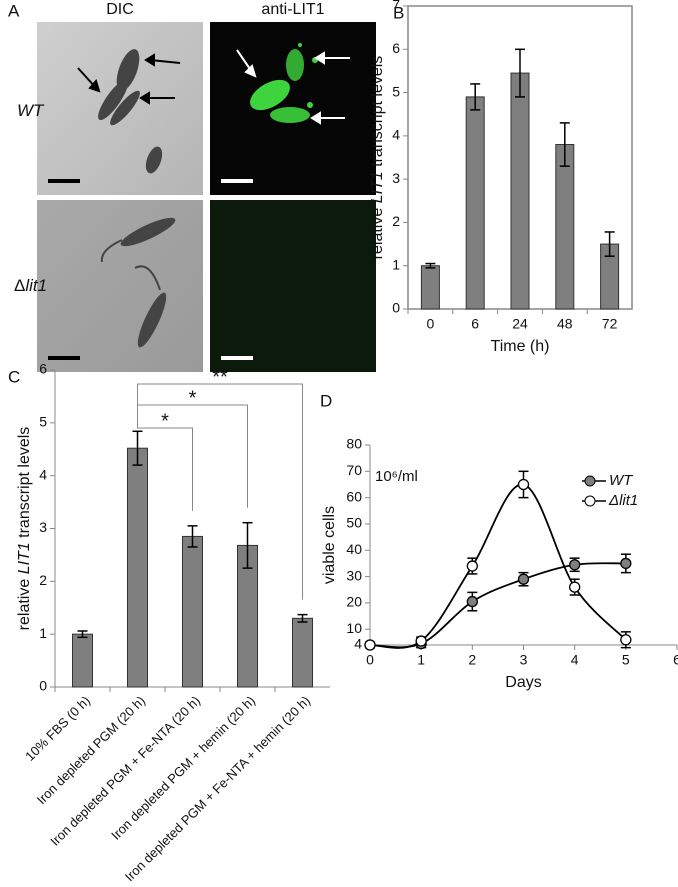  Describe the element at coordinates (354, 602) in the screenshot. I see `y-tick-label: 20` at that location.